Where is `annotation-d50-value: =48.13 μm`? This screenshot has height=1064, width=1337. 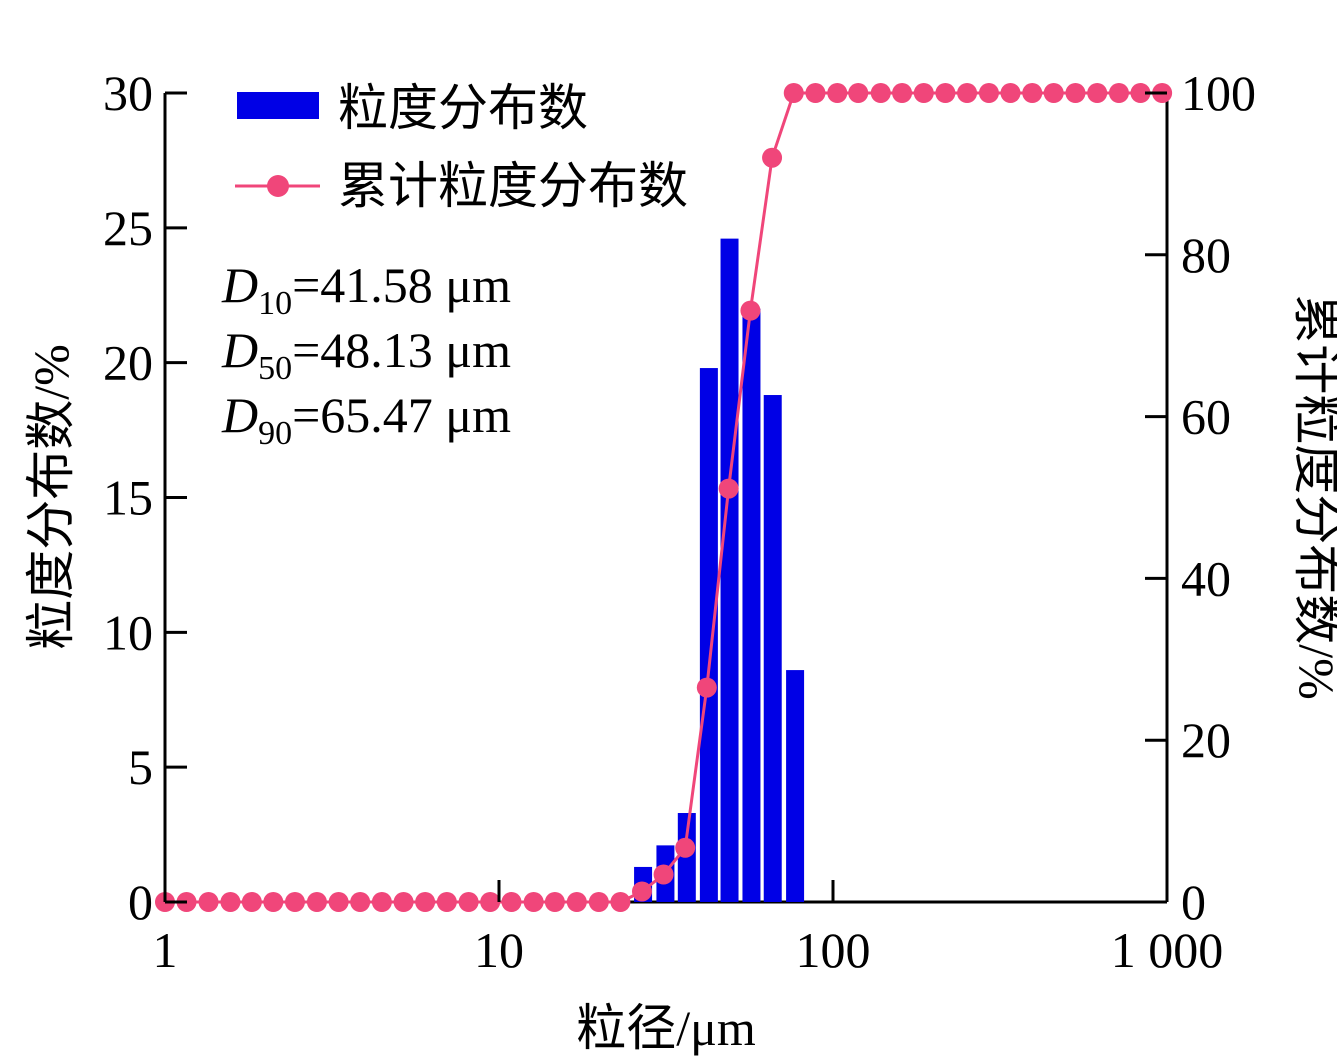 annotation-d50-value: =48.13 μm is located at coordinates (401, 350).